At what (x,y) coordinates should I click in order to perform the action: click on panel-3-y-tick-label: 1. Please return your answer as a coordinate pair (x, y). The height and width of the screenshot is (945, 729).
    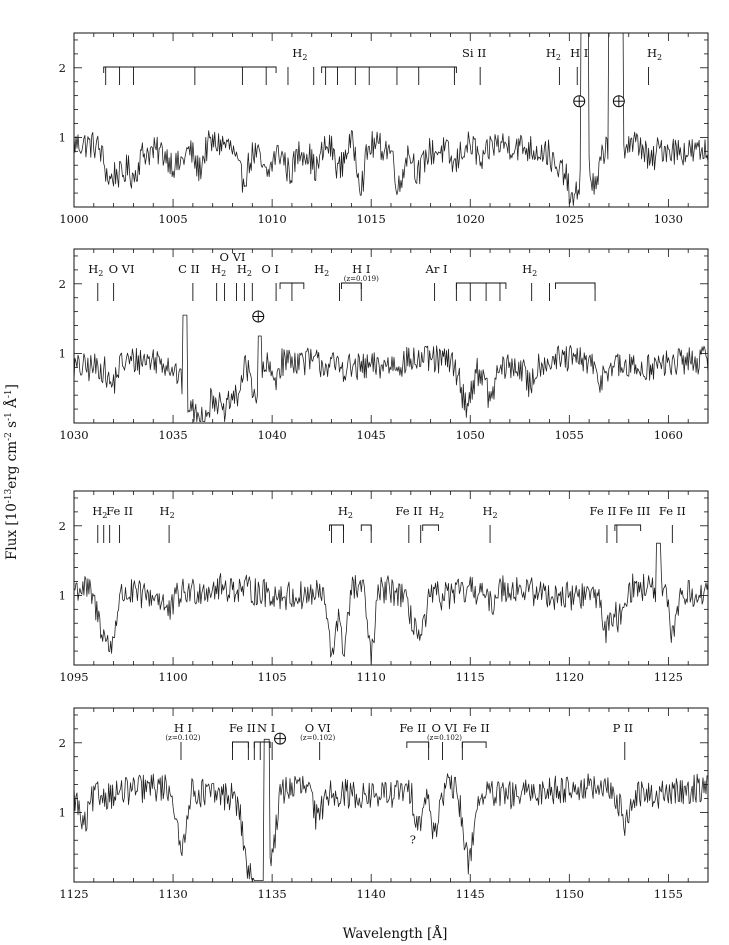
    Looking at the image, I should click on (62, 595).